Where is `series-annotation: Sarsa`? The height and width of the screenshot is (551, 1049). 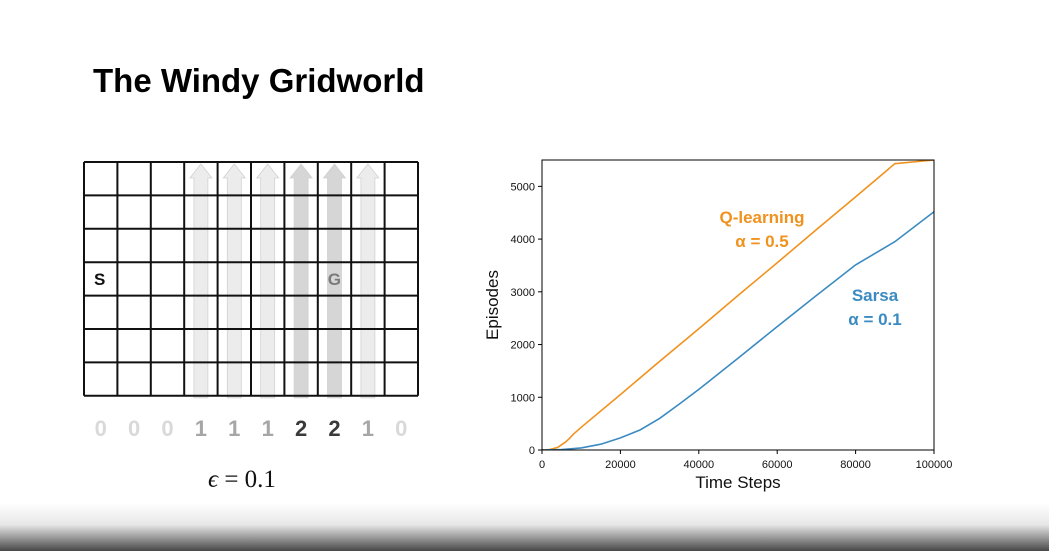
series-annotation: Sarsa is located at coordinates (875, 295).